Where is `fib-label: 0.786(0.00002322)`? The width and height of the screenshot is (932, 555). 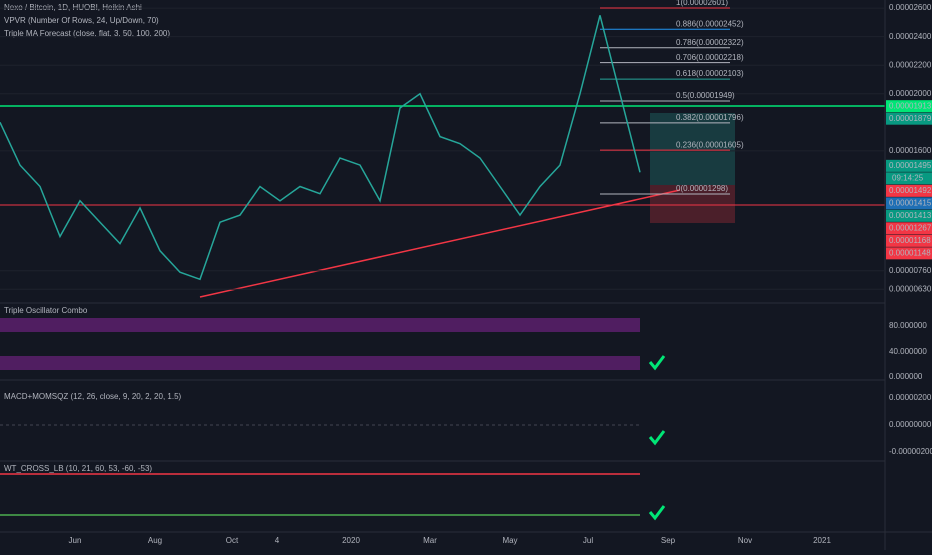
fib-label: 0.786(0.00002322) is located at coordinates (710, 42).